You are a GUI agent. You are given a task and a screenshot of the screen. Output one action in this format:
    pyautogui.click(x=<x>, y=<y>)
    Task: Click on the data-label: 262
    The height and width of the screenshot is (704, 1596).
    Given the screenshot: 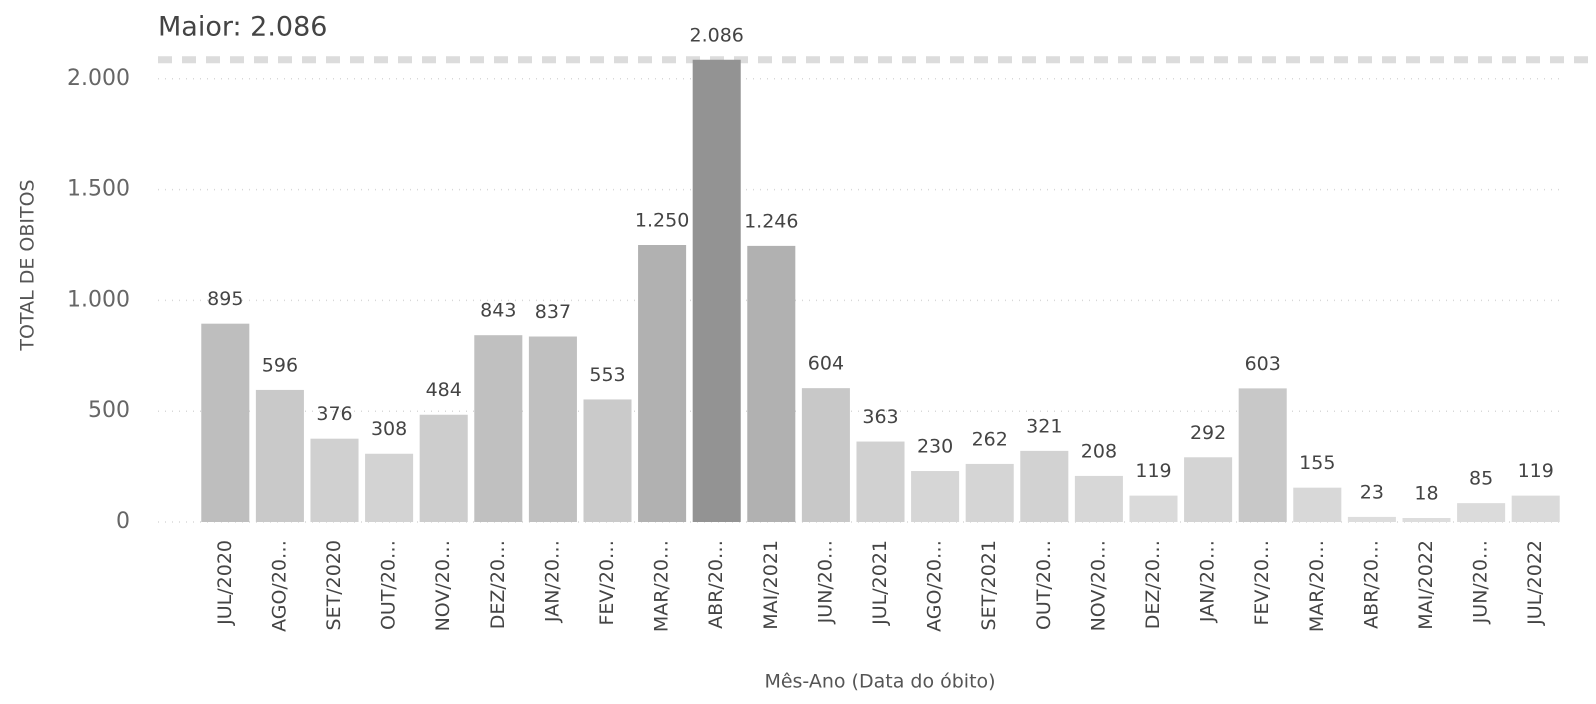 What is the action you would take?
    pyautogui.click(x=990, y=439)
    